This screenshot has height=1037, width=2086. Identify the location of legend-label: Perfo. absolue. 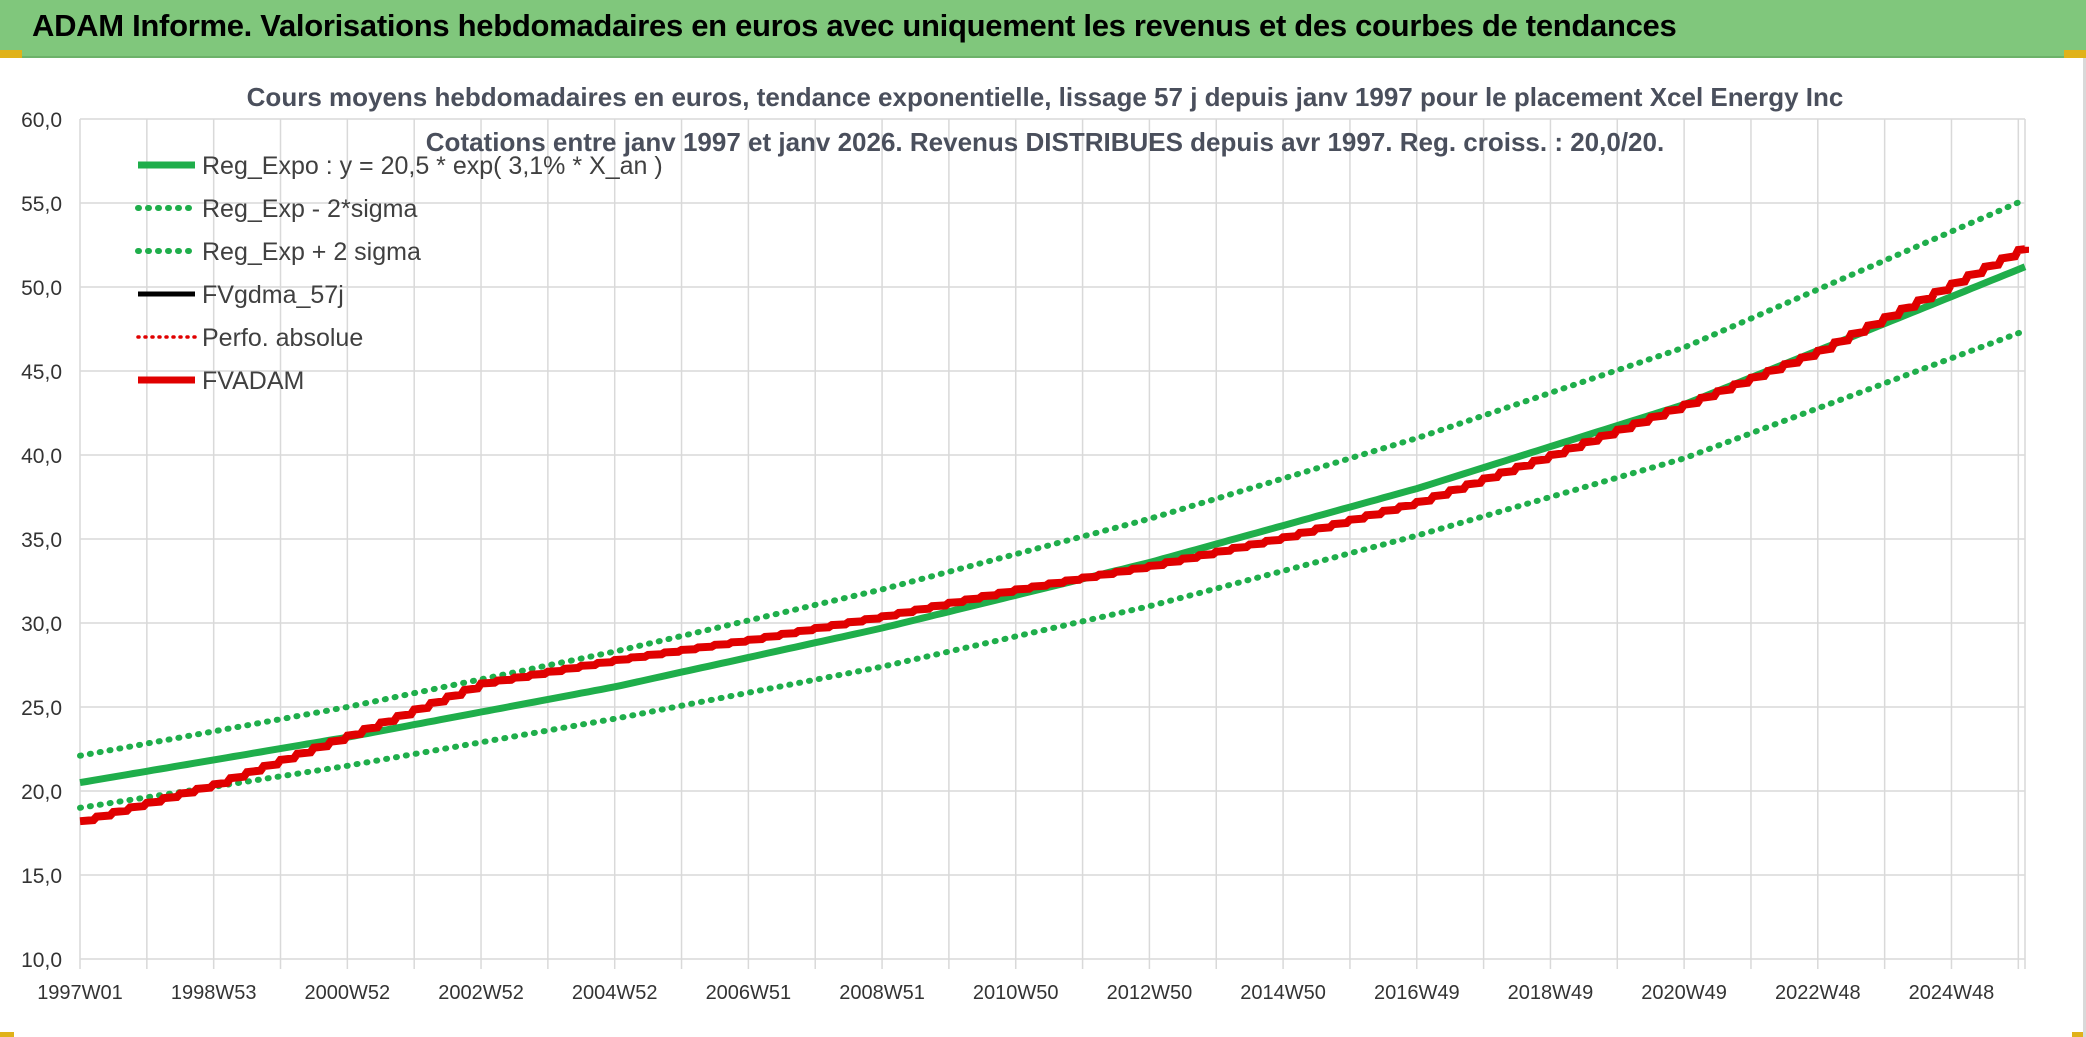
(282, 338).